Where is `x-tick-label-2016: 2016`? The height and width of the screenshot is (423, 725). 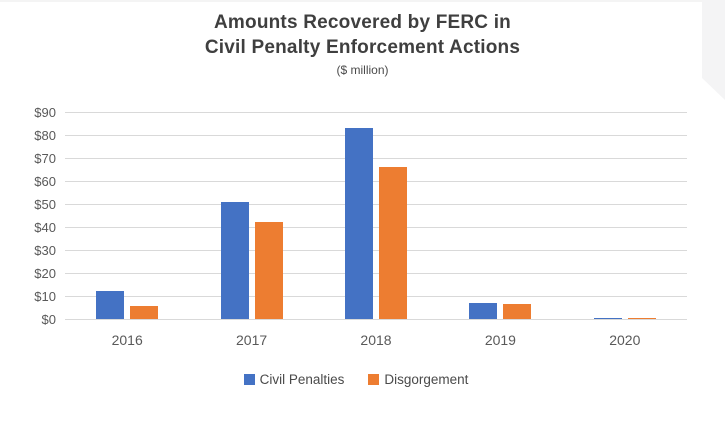 x-tick-label-2016: 2016 is located at coordinates (127, 340).